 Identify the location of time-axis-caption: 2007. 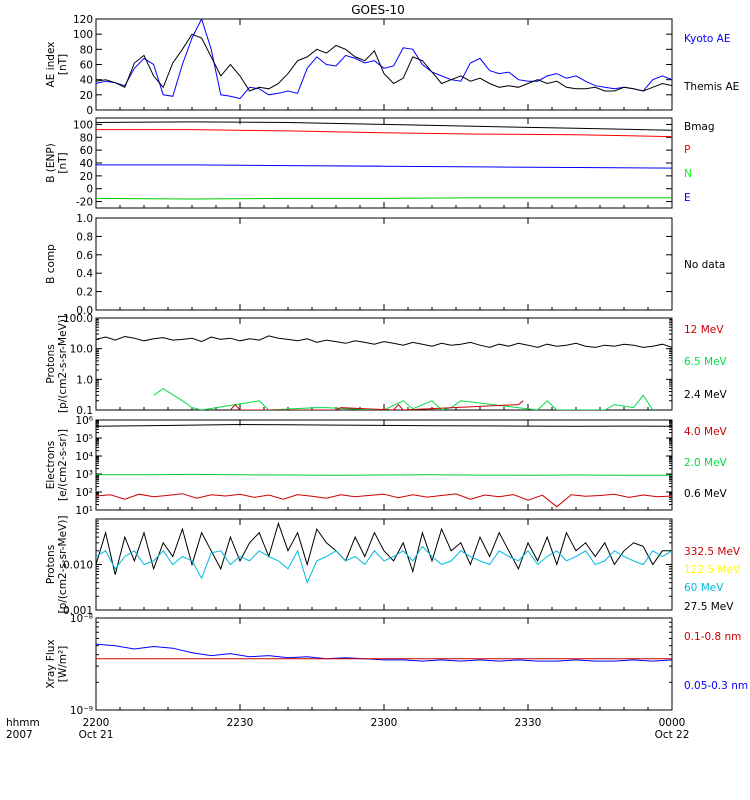
(19, 735).